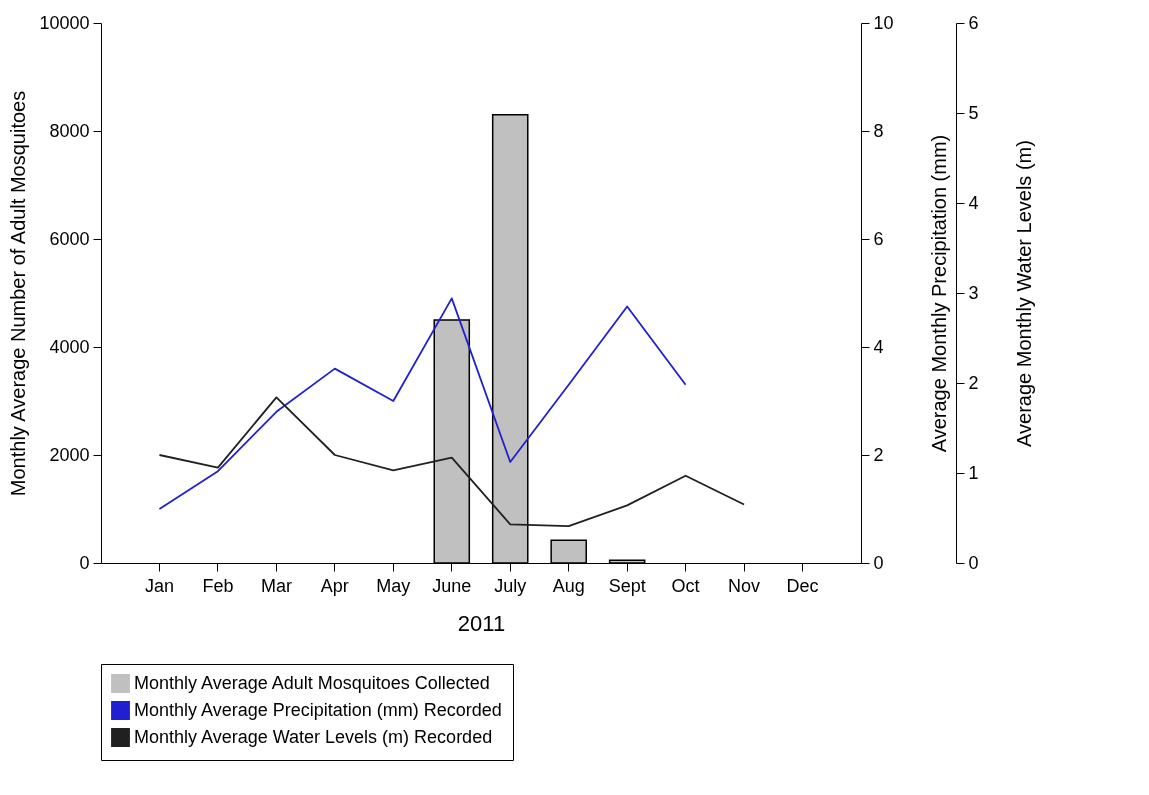 The width and height of the screenshot is (1149, 795). I want to click on y3-tick-label: 1, so click(973, 472).